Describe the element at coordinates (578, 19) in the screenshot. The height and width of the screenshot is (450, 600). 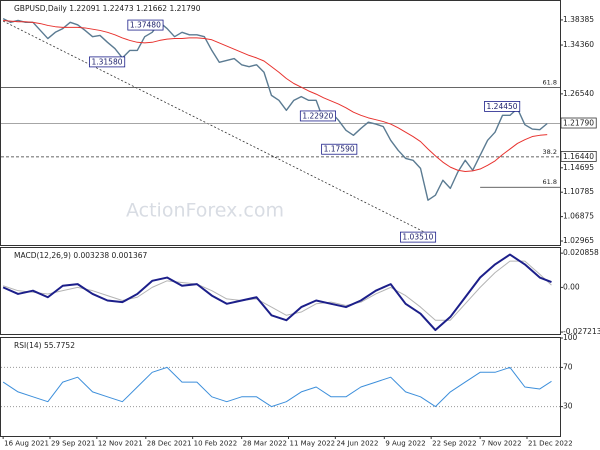
I see `y-tick-label: 1.38385` at that location.